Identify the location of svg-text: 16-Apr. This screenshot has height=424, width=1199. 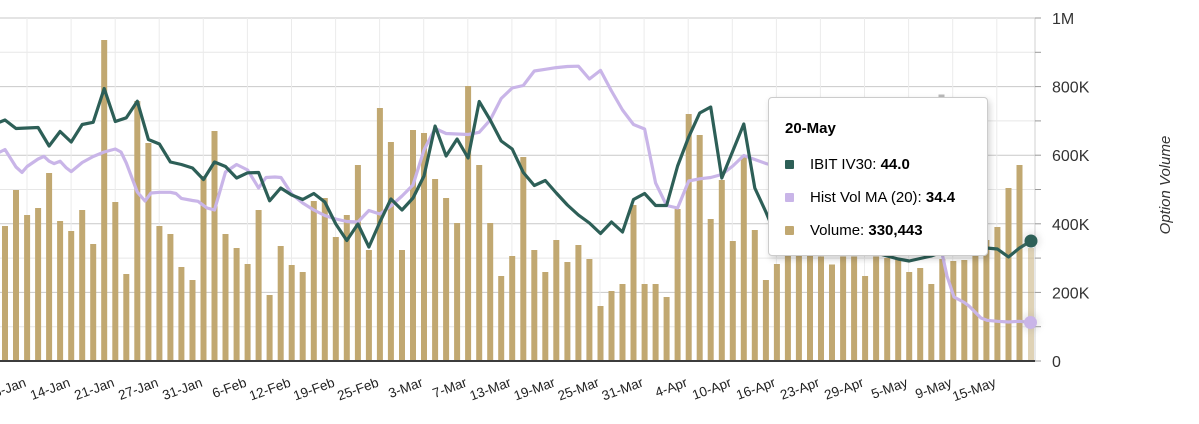
(756, 389).